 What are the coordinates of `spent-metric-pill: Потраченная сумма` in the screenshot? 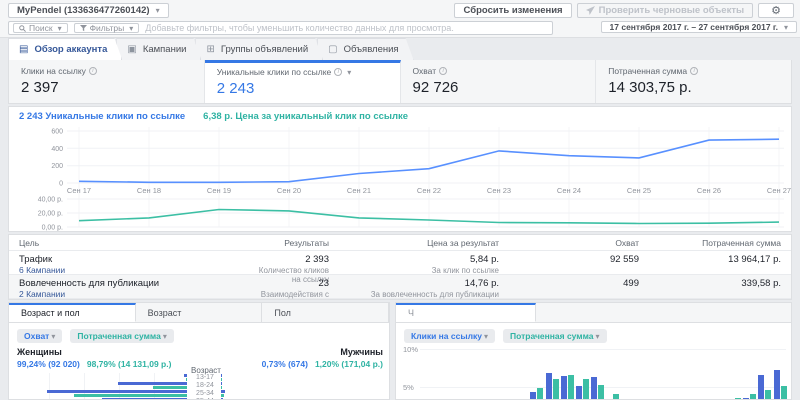 It's located at (122, 336).